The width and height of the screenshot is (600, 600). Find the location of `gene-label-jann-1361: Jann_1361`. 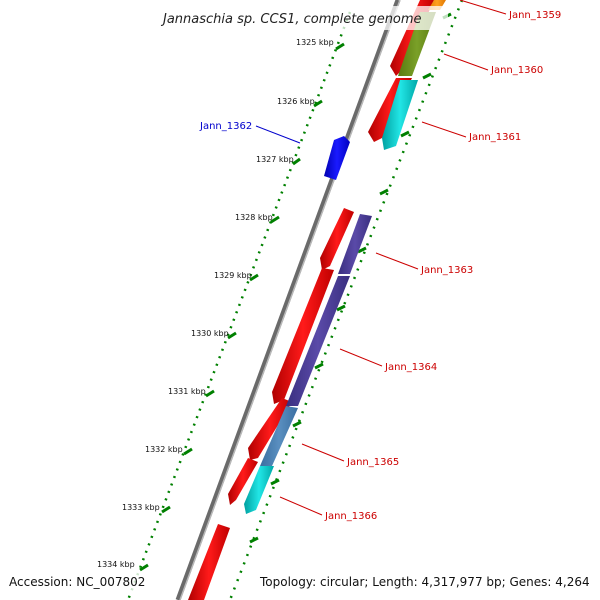

gene-label-jann-1361: Jann_1361 is located at coordinates (494, 137).